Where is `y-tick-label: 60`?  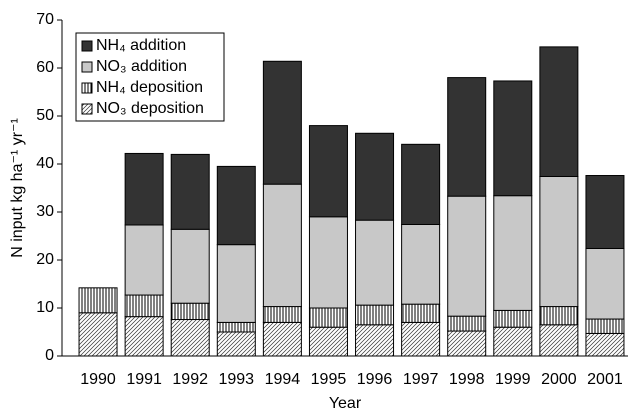 y-tick-label: 60 is located at coordinates (45, 67).